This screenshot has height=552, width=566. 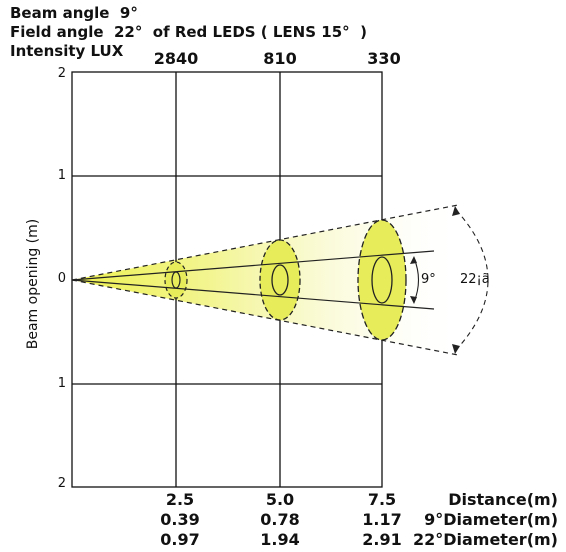 What do you see at coordinates (456, 349) in the screenshot?
I see `field-arc-arrow-bottom` at bounding box center [456, 349].